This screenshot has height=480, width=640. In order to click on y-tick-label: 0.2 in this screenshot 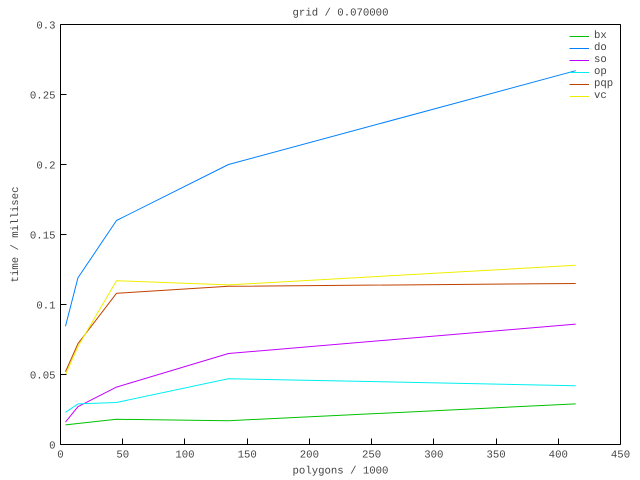, I will do `click(46, 166)`.